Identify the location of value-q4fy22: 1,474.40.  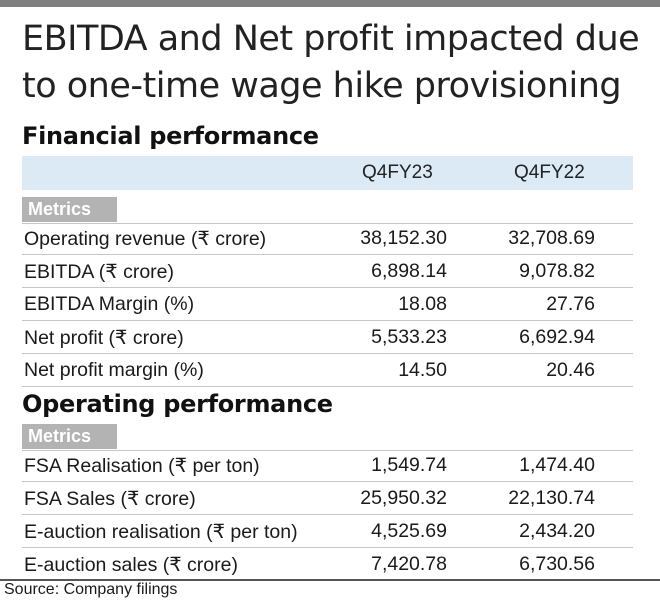
(557, 465).